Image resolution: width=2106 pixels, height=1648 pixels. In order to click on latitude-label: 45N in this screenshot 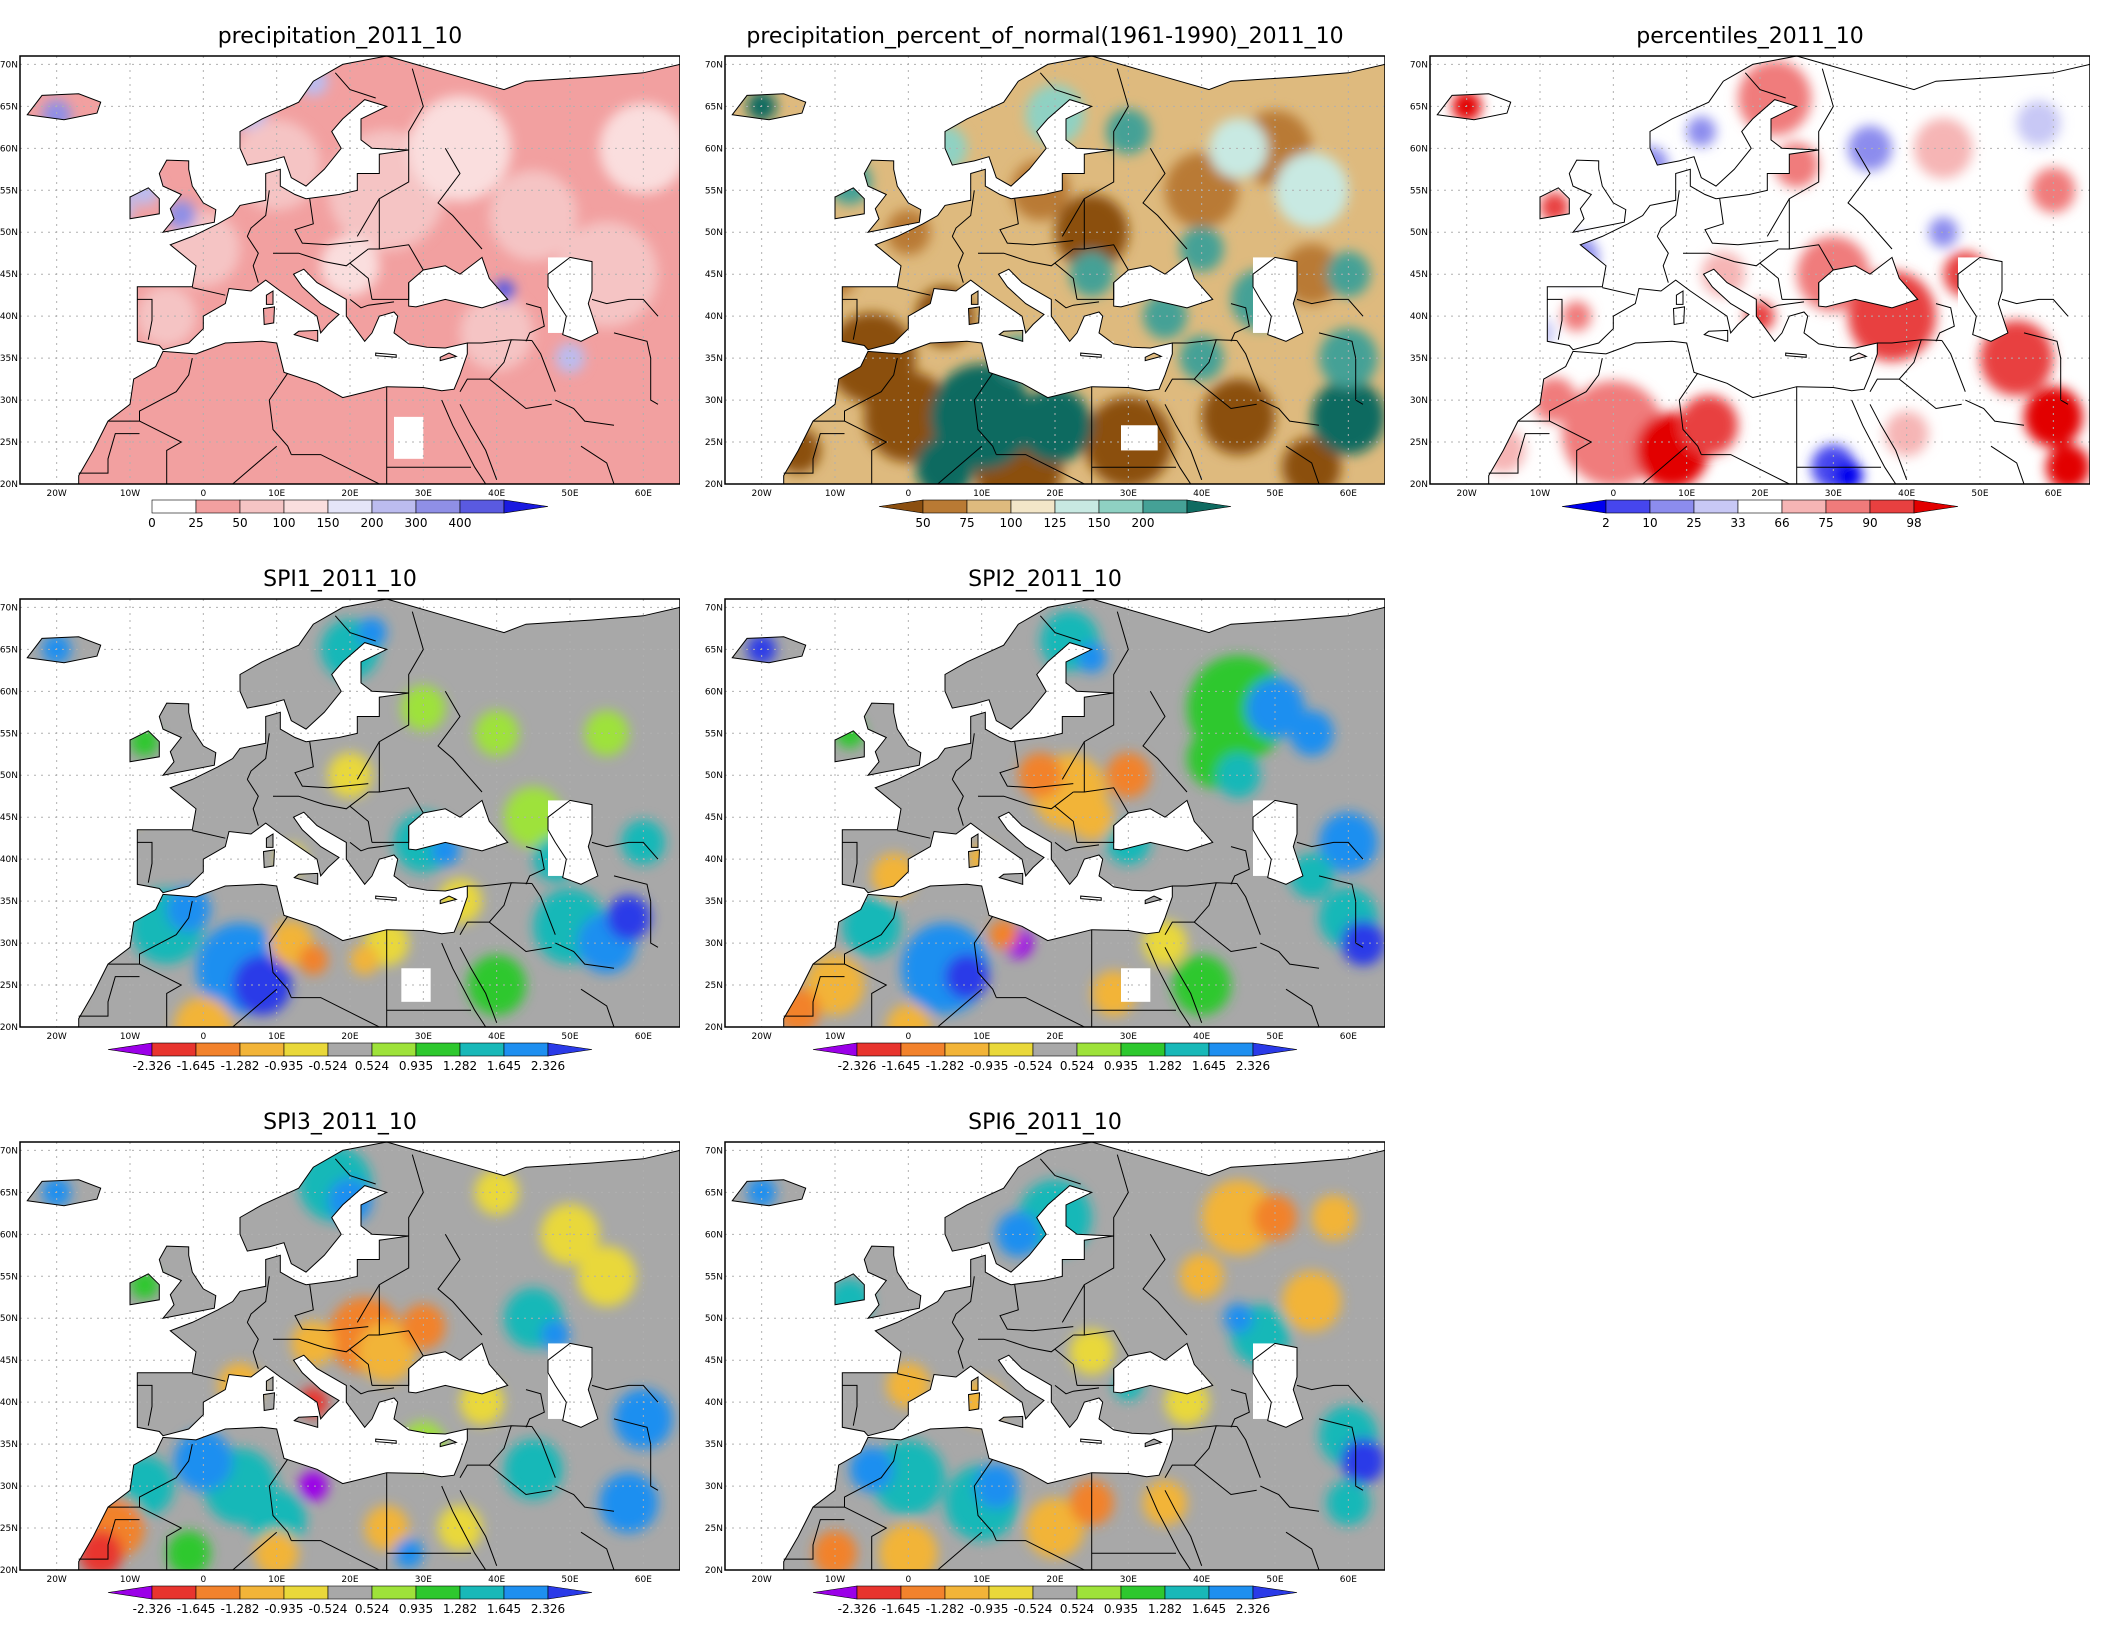, I will do `click(1419, 275)`.